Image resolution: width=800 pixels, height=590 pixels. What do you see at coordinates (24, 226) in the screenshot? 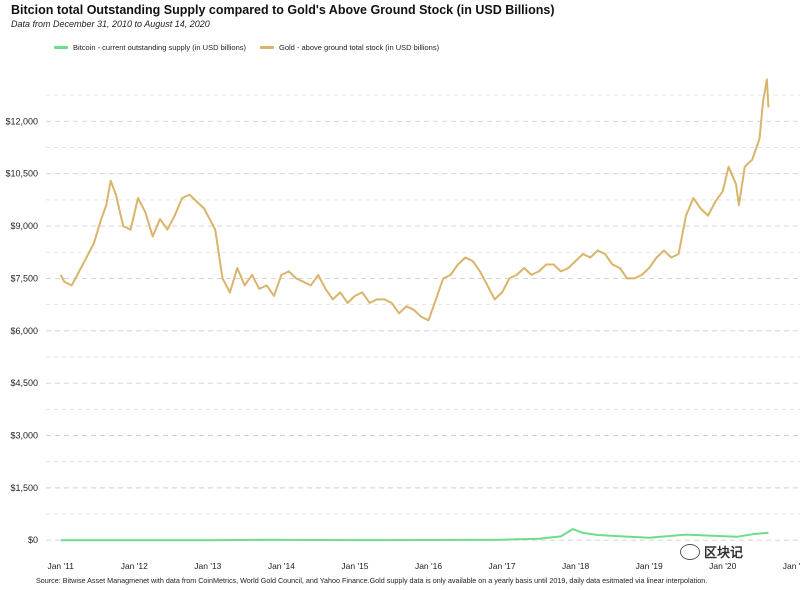
I see `y-tick-label: $9,000` at bounding box center [24, 226].